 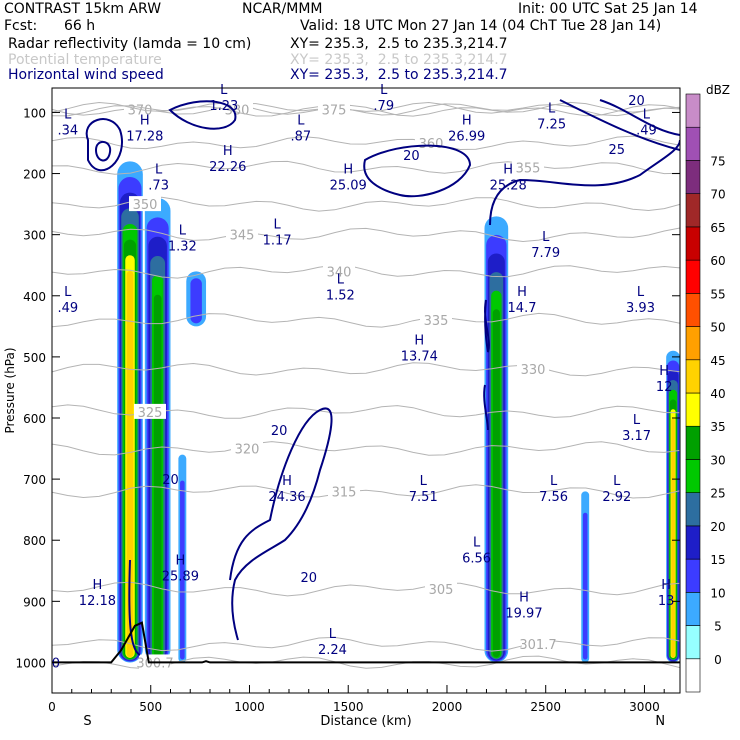 What do you see at coordinates (145, 205) in the screenshot?
I see `theta-label-350: 350` at bounding box center [145, 205].